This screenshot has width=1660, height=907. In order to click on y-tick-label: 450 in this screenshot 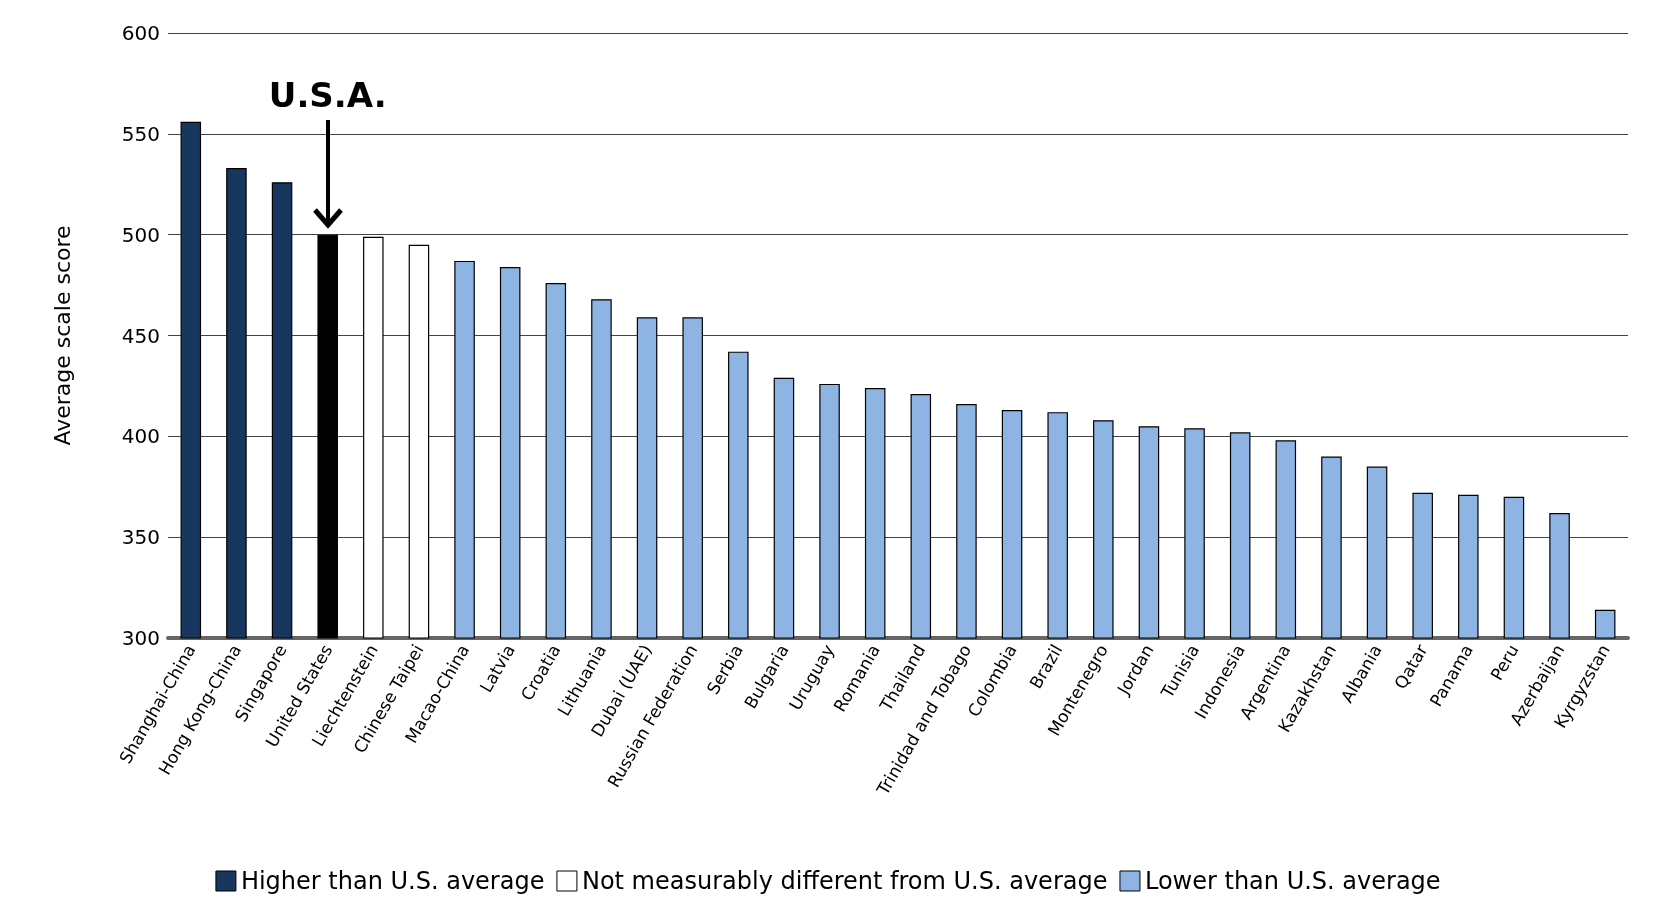, I will do `click(140, 335)`.